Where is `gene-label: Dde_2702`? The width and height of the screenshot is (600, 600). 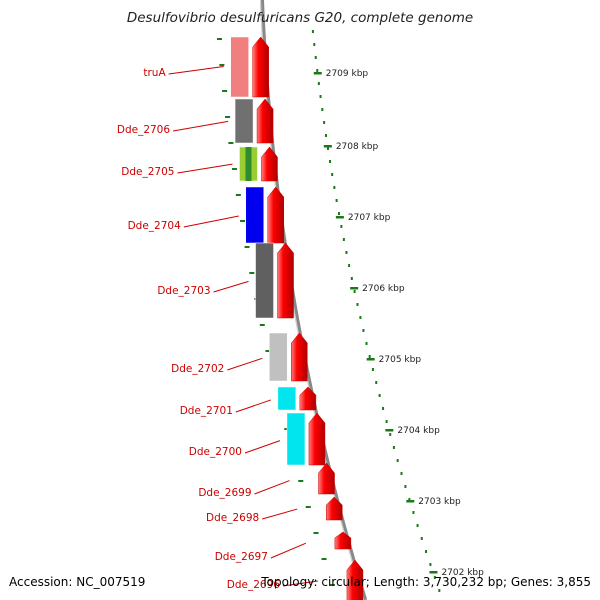 gene-label: Dde_2702 is located at coordinates (197, 369).